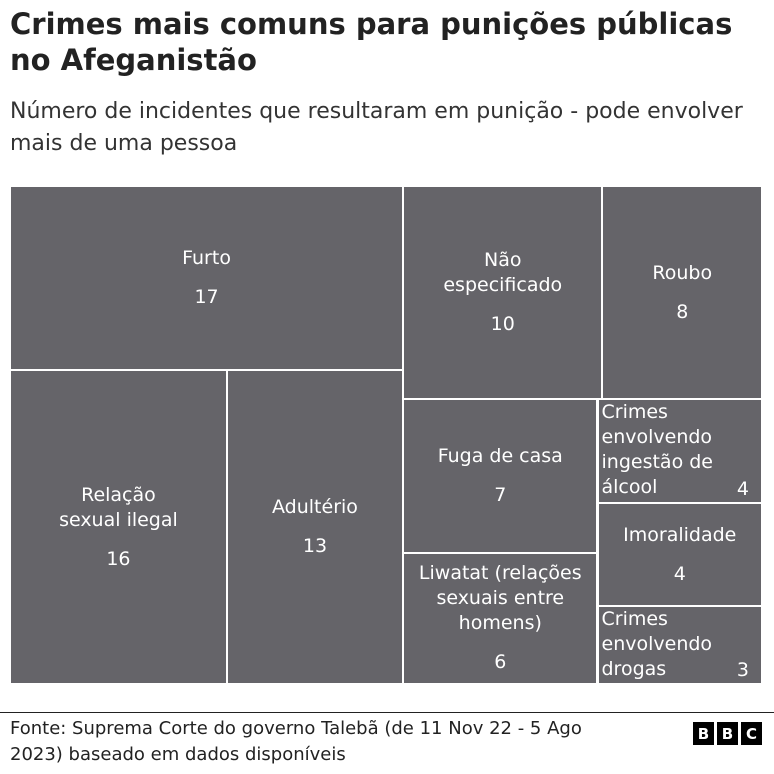  Describe the element at coordinates (118, 558) in the screenshot. I see `cell-value: 16` at that location.